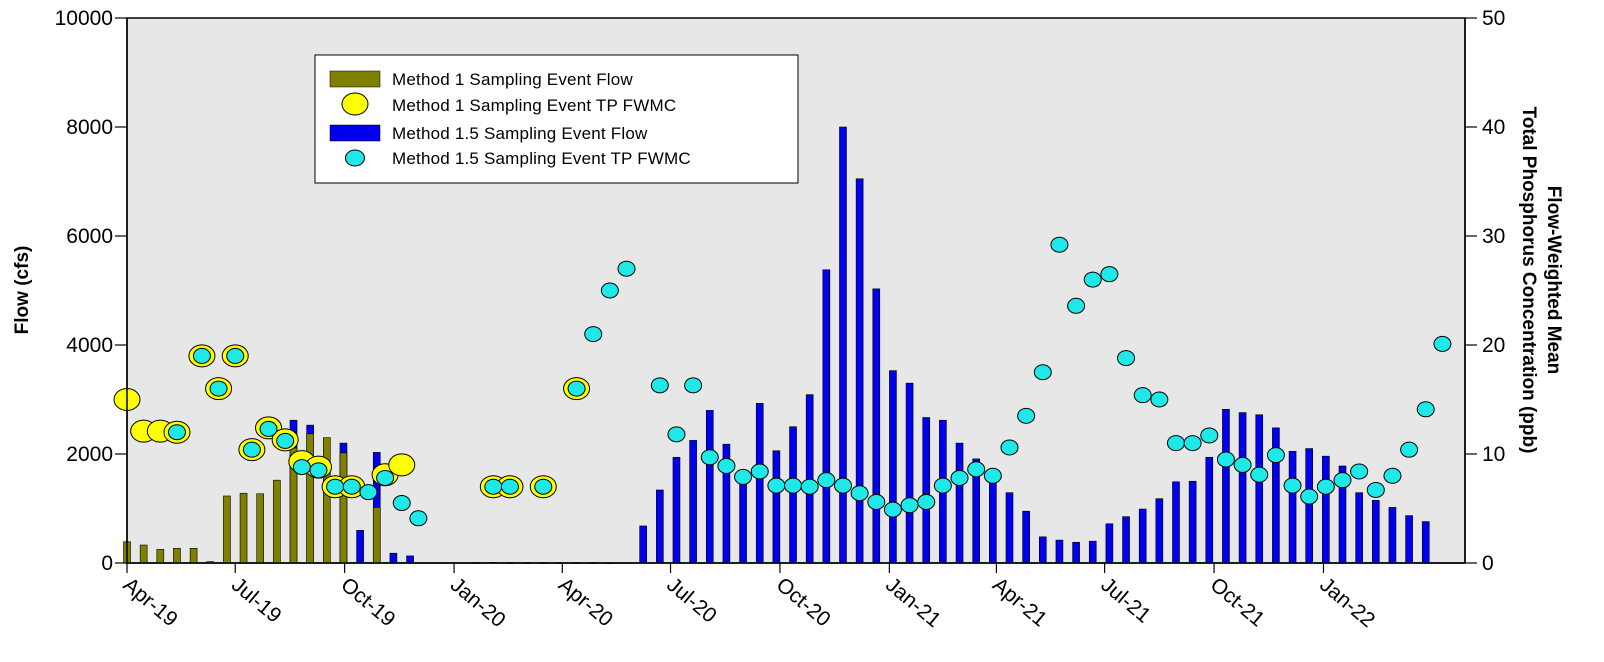  Describe the element at coordinates (89, 127) in the screenshot. I see `y-tick-label: 8000` at that location.